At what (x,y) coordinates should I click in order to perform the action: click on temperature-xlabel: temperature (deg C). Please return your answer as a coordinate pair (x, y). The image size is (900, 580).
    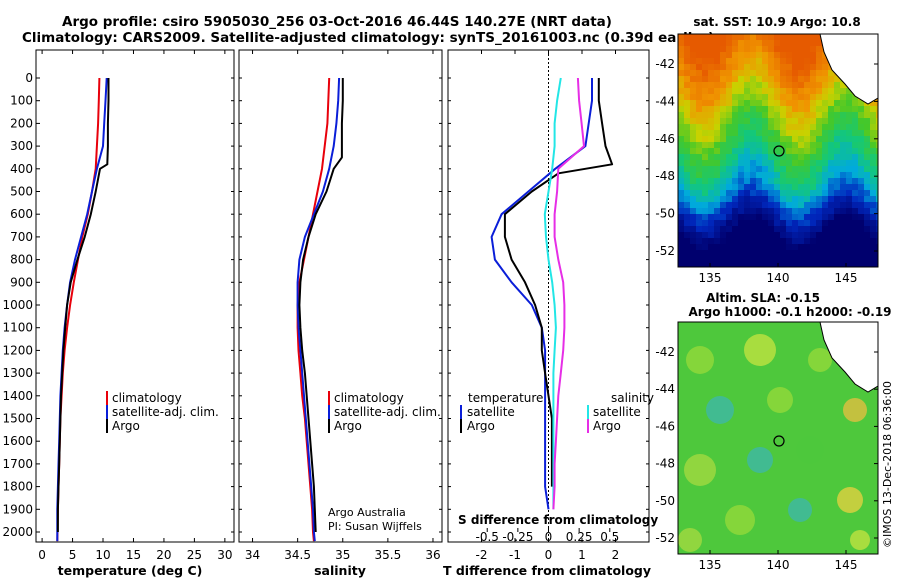
    Looking at the image, I should click on (130, 570).